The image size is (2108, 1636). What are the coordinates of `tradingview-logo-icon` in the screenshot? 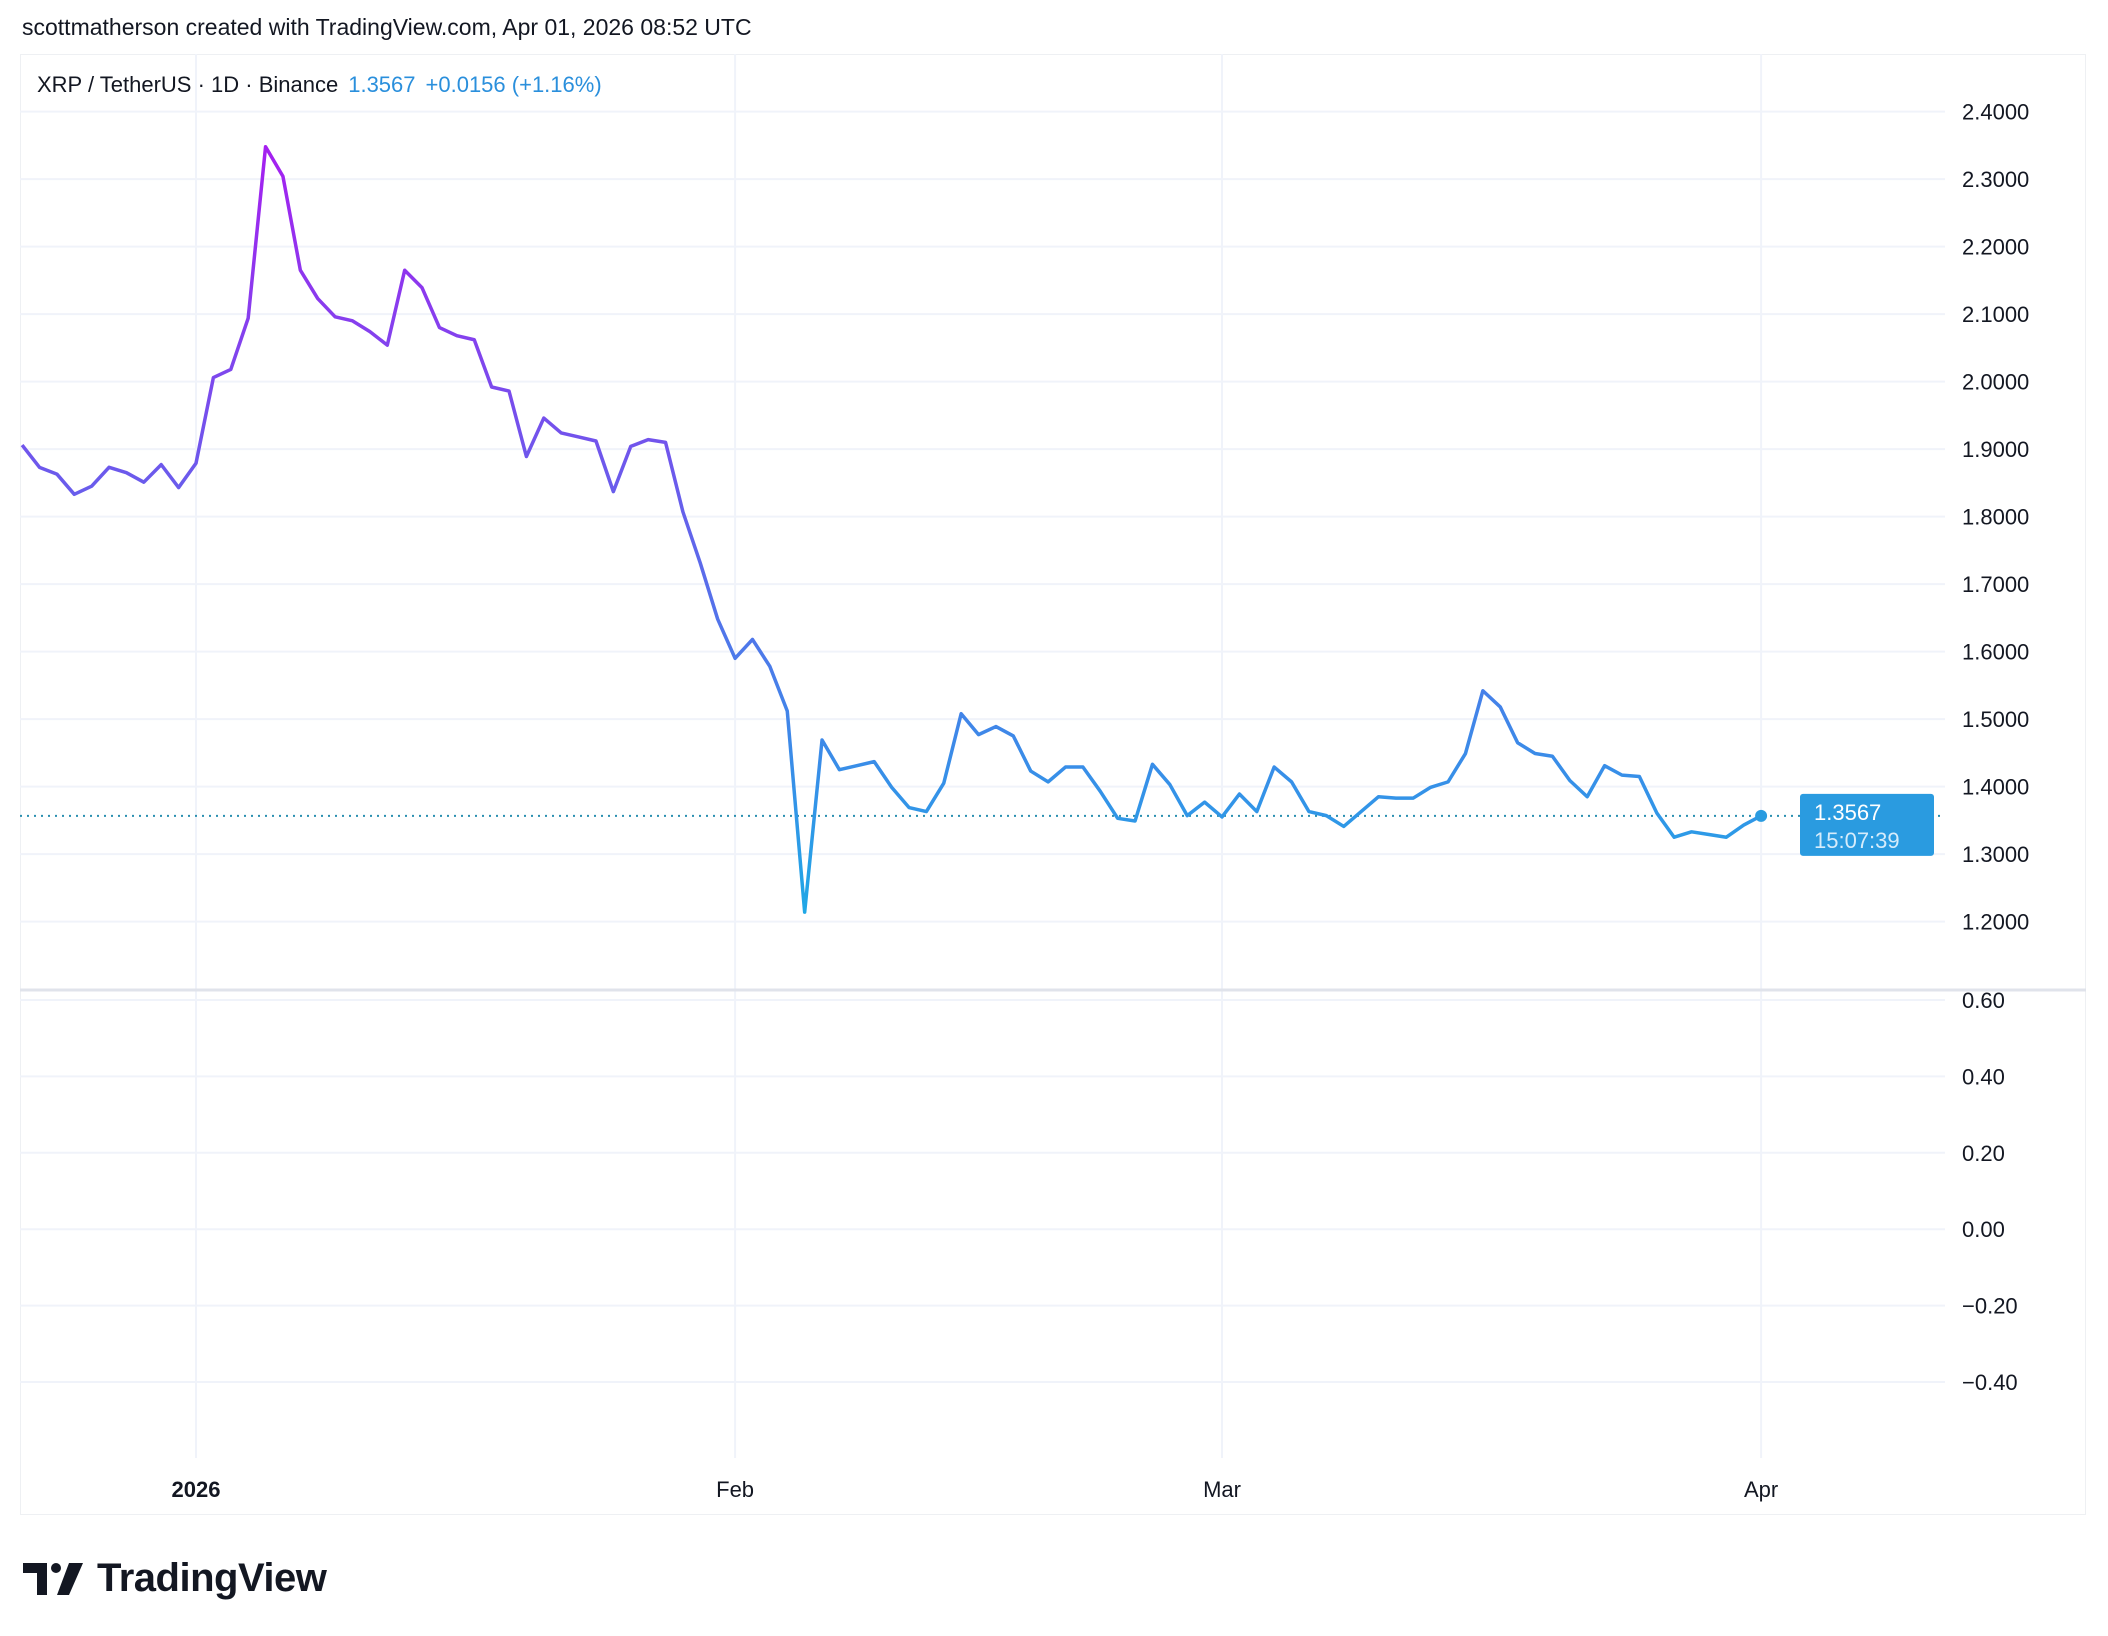 It's located at (53, 1578).